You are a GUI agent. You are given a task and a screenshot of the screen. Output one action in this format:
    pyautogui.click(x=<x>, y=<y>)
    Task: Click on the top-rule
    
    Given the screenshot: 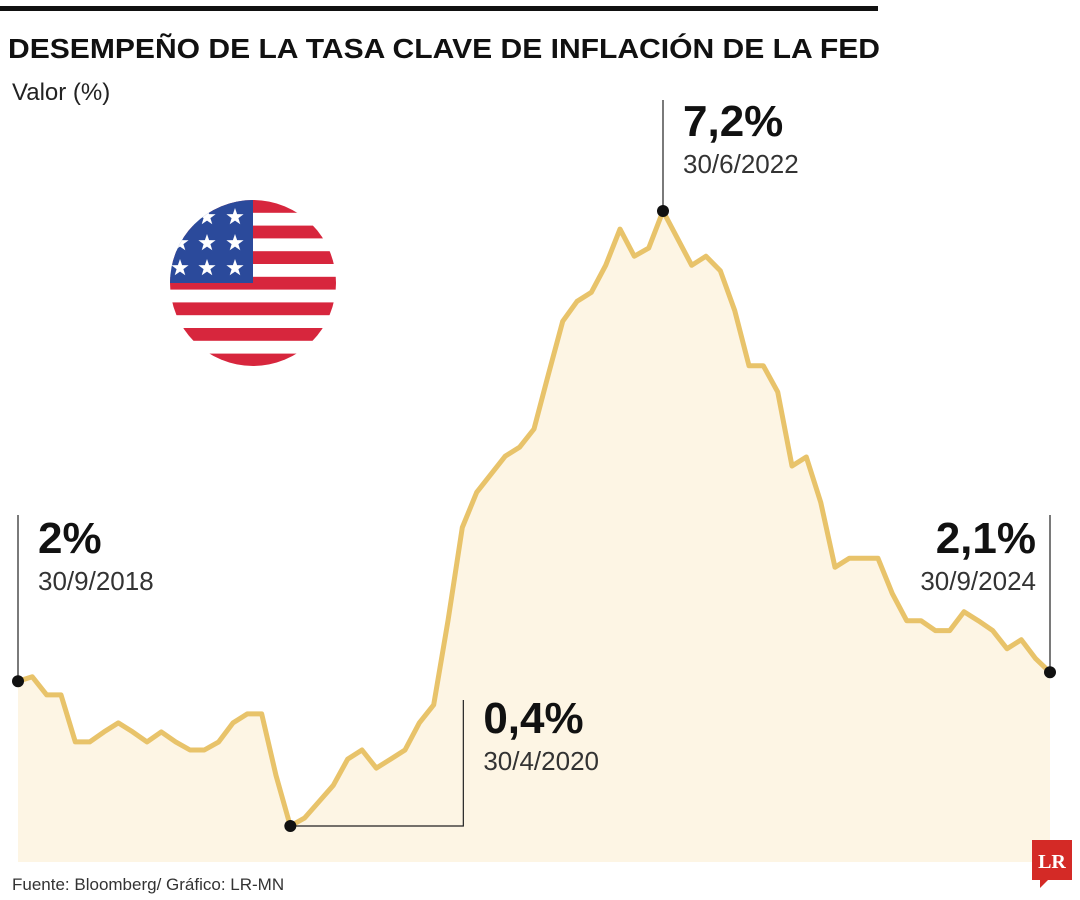 What is the action you would take?
    pyautogui.click(x=439, y=8)
    